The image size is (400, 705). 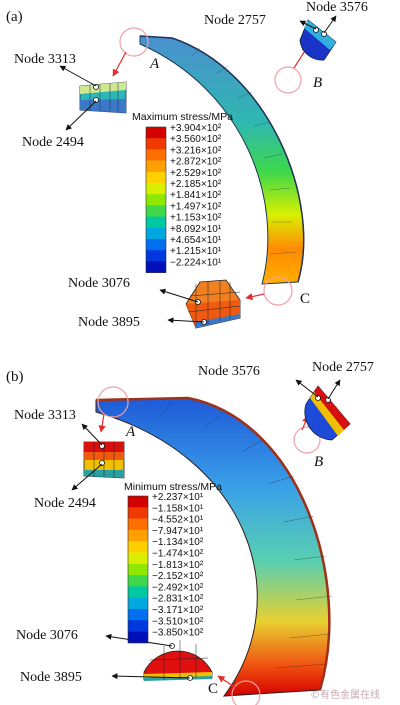 What do you see at coordinates (173, 487) in the screenshot?
I see `legend-title-b: Minimum stress/MPa` at bounding box center [173, 487].